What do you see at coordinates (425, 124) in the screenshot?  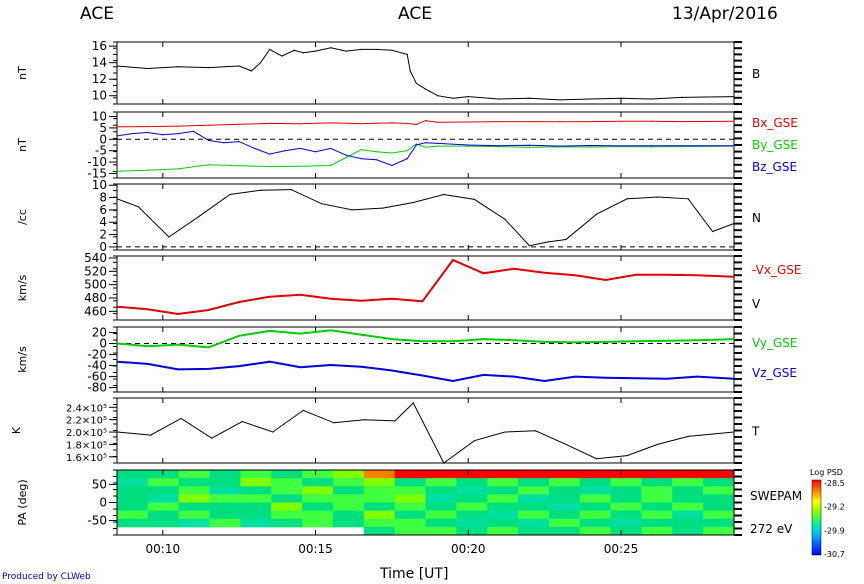 I see `series-line-Bx_GSE` at bounding box center [425, 124].